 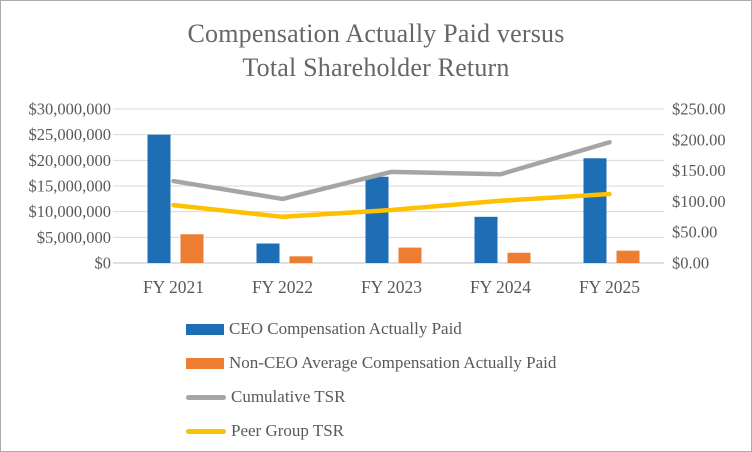 I want to click on x-axis-category-label: FY 2022, so click(x=282, y=287).